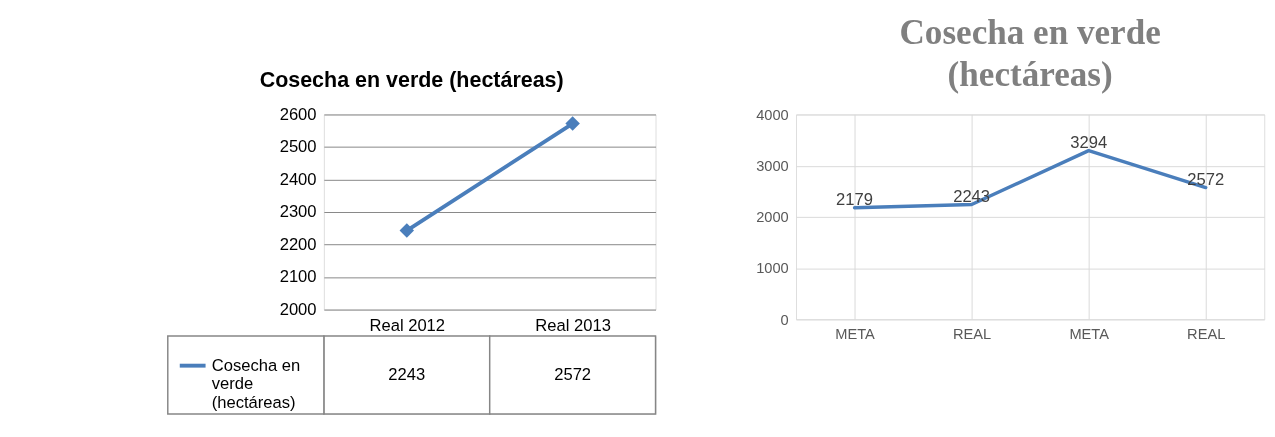 Image resolution: width=1275 pixels, height=437 pixels. Describe the element at coordinates (256, 383) in the screenshot. I see `legend-label: Cosecha en verde (hectáreas)` at that location.